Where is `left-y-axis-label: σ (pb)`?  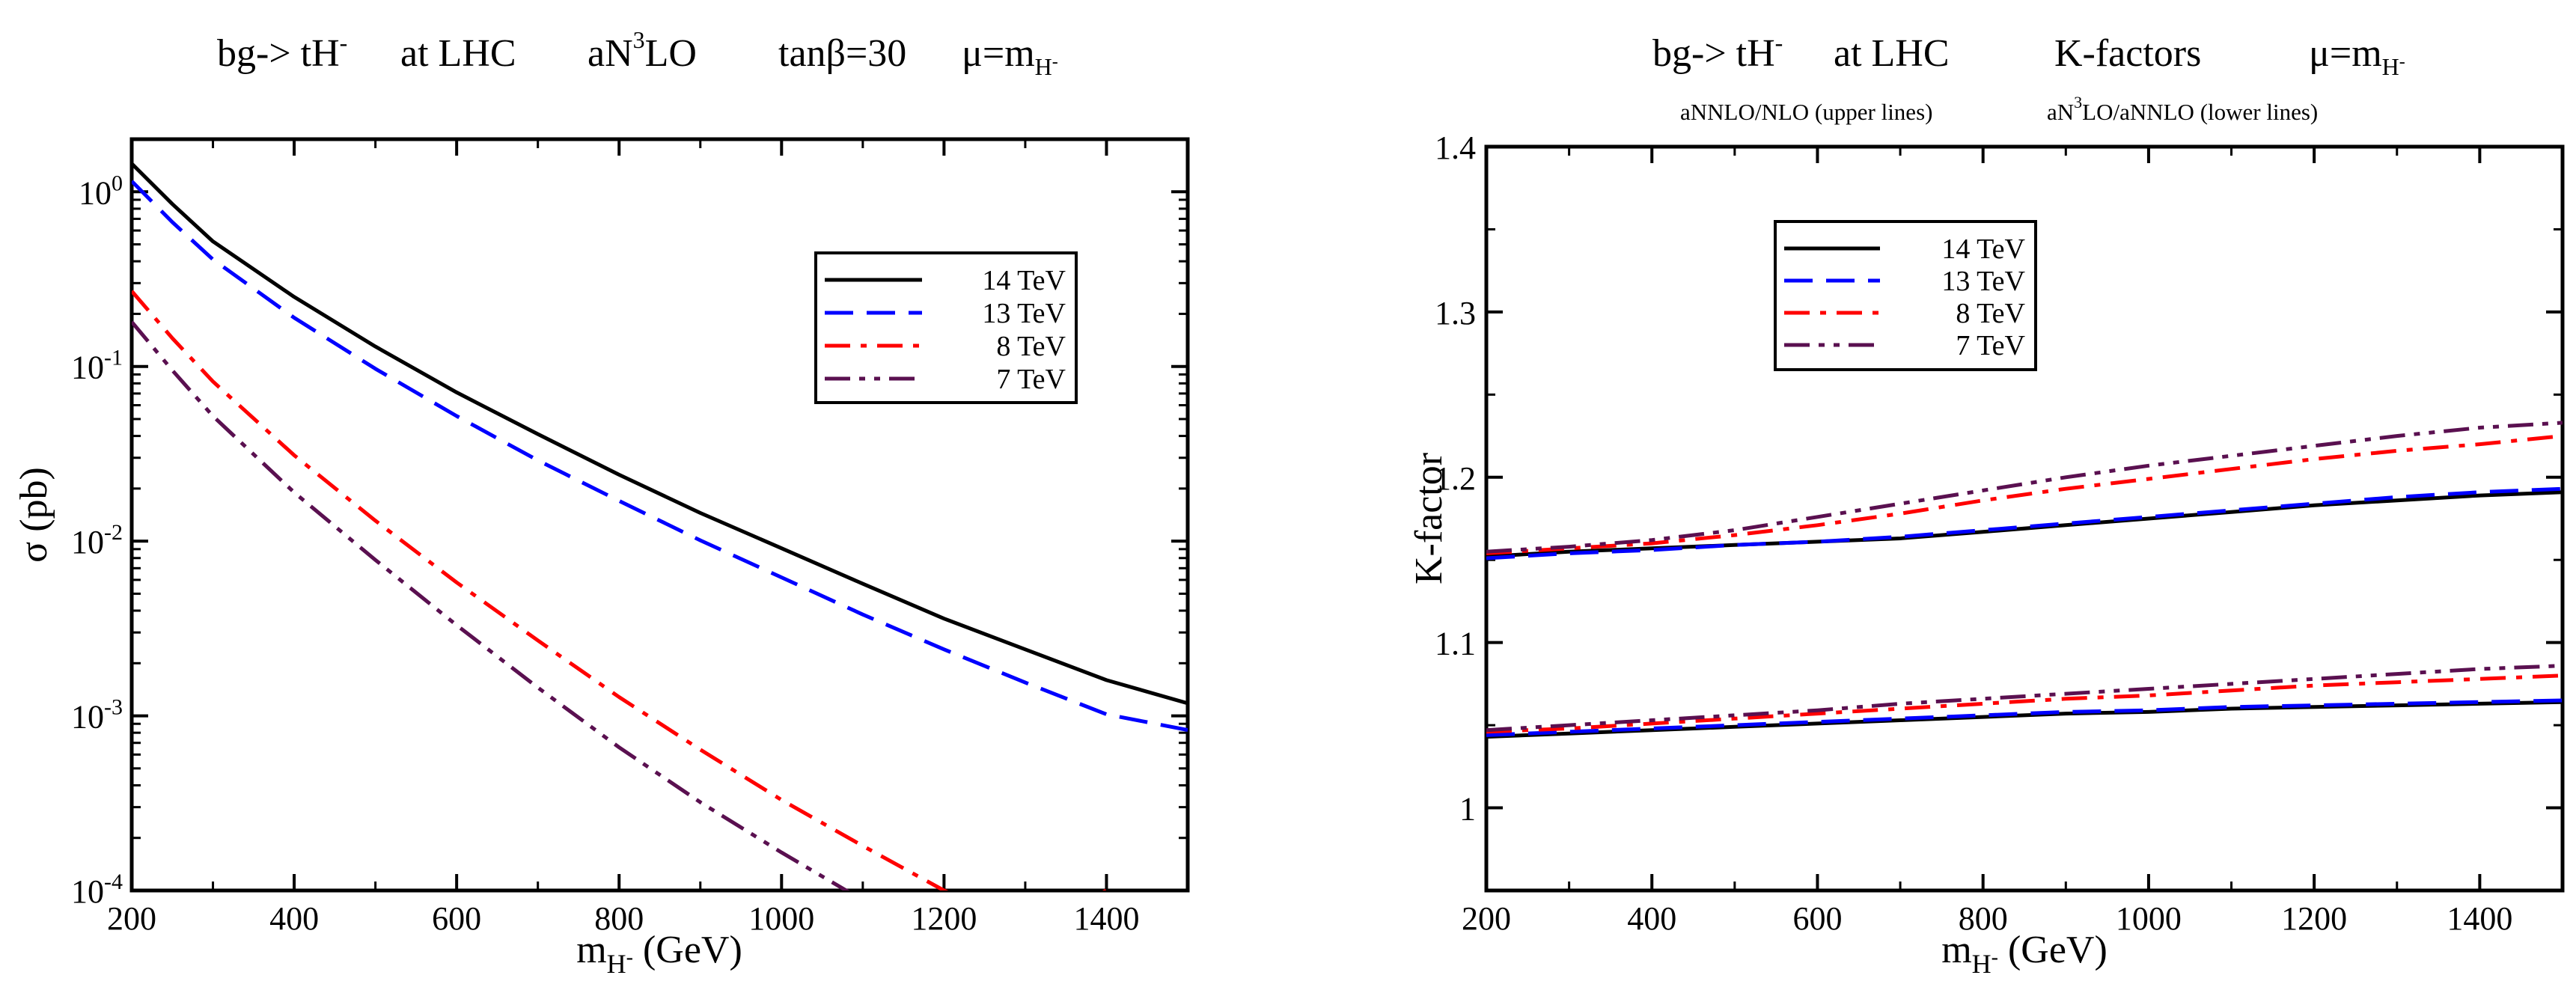 left-y-axis-label: σ (pb) is located at coordinates (34, 515).